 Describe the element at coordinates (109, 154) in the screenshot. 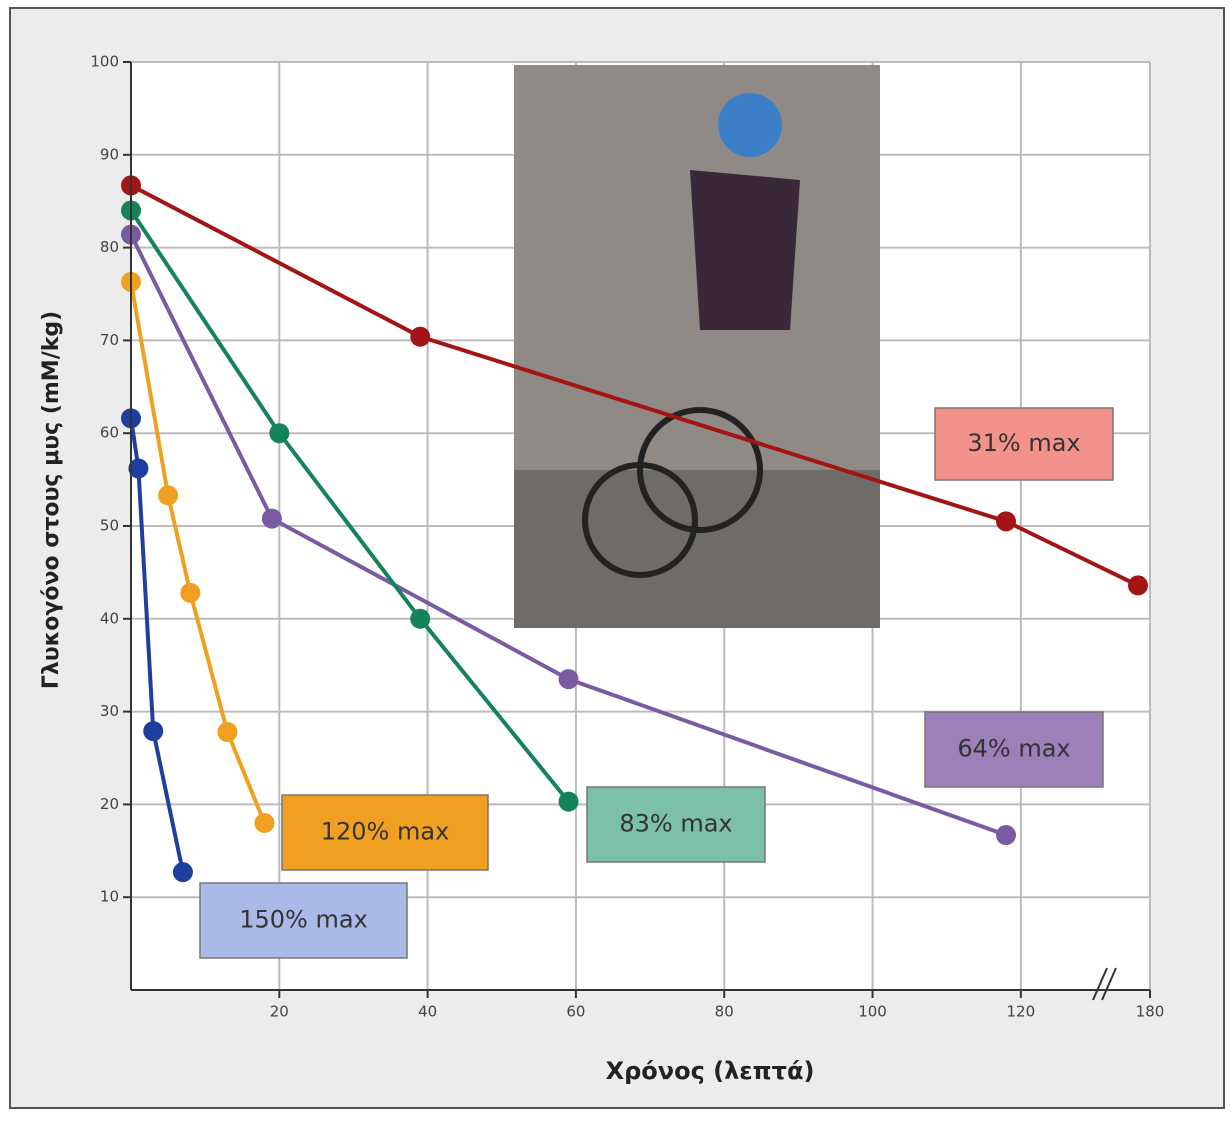

I see `y-tick-label: 90` at that location.